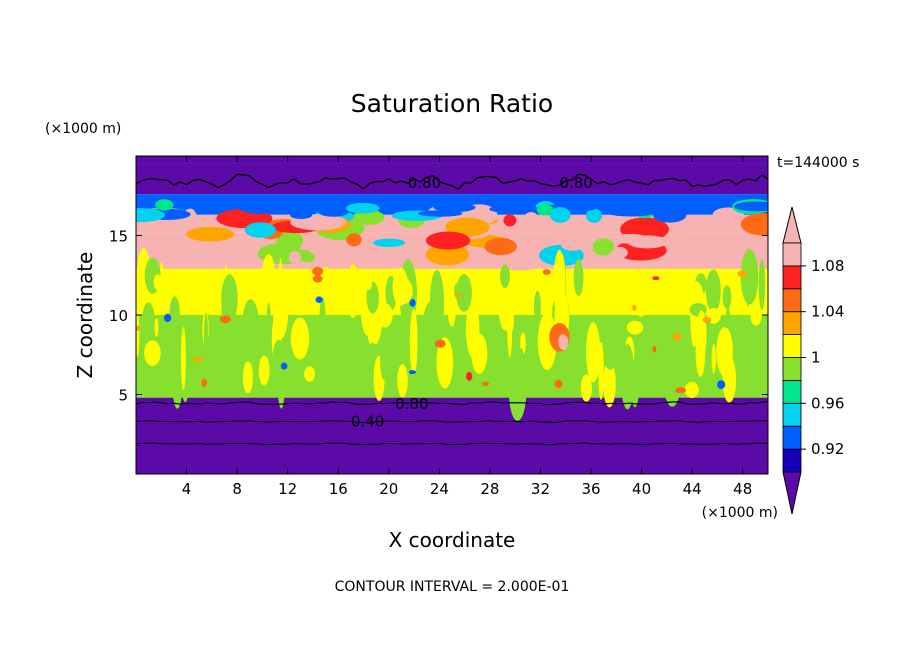 This screenshot has height=654, width=904. Describe the element at coordinates (237, 489) in the screenshot. I see `x-tick-label: 8` at that location.